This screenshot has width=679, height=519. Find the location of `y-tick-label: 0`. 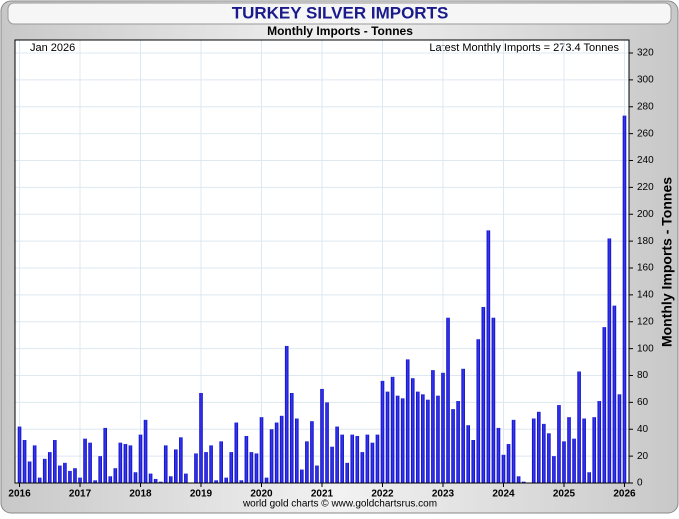

y-tick-label: 0 is located at coordinates (640, 483).